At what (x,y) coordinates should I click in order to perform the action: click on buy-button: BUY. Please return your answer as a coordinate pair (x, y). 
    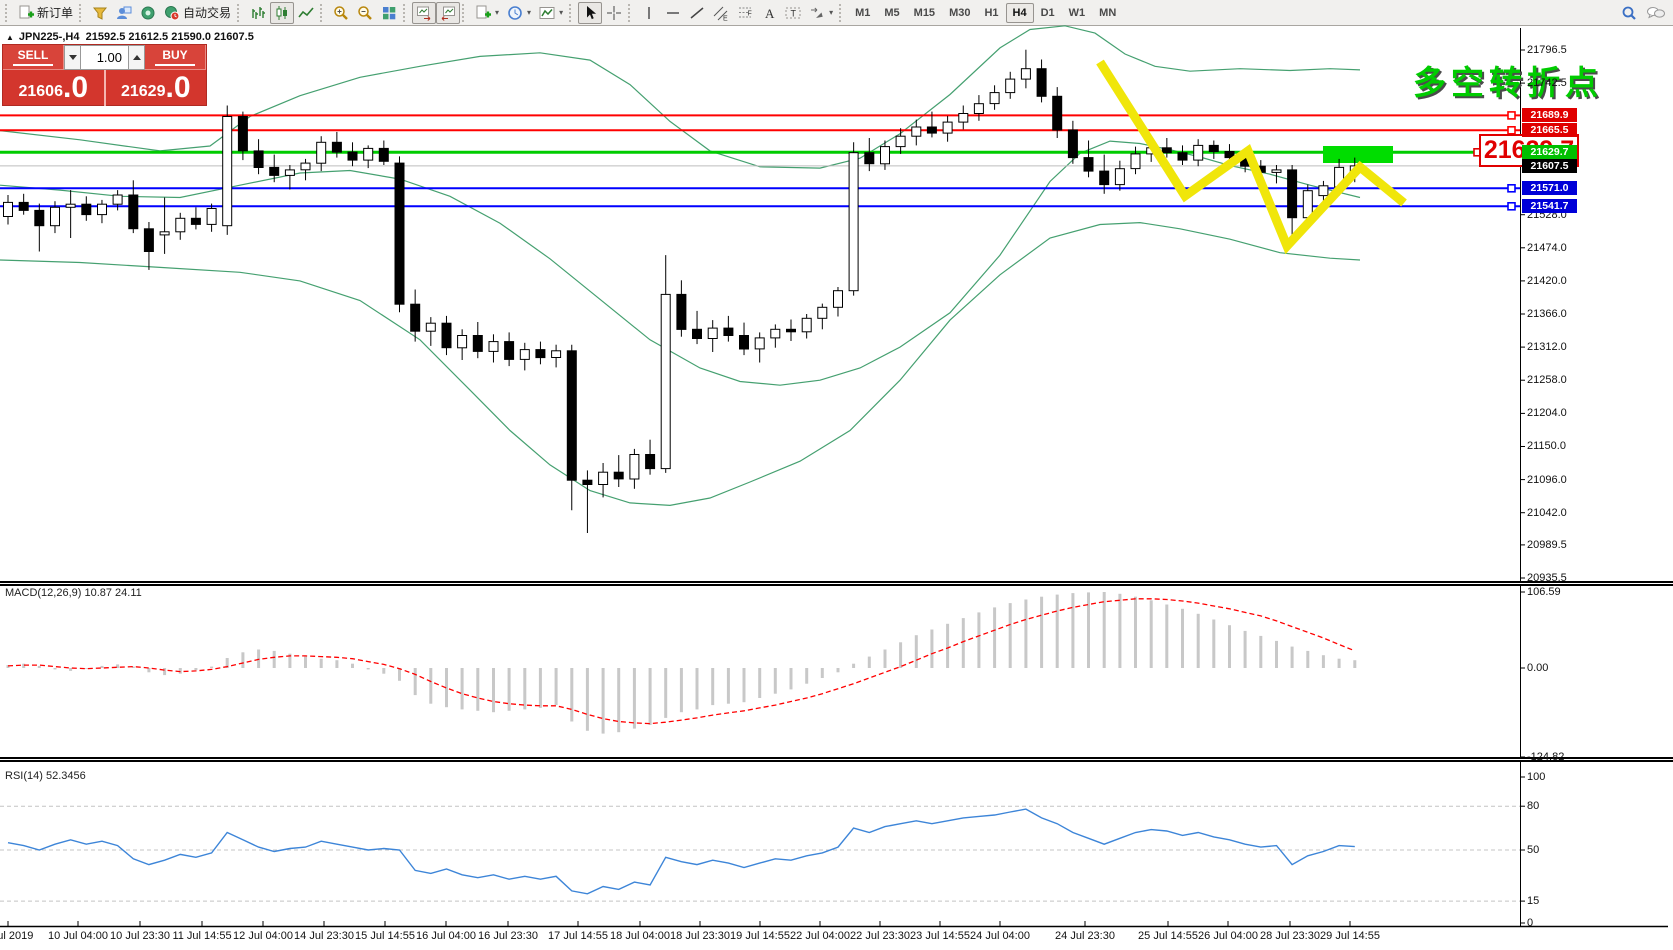
    Looking at the image, I should click on (175, 57).